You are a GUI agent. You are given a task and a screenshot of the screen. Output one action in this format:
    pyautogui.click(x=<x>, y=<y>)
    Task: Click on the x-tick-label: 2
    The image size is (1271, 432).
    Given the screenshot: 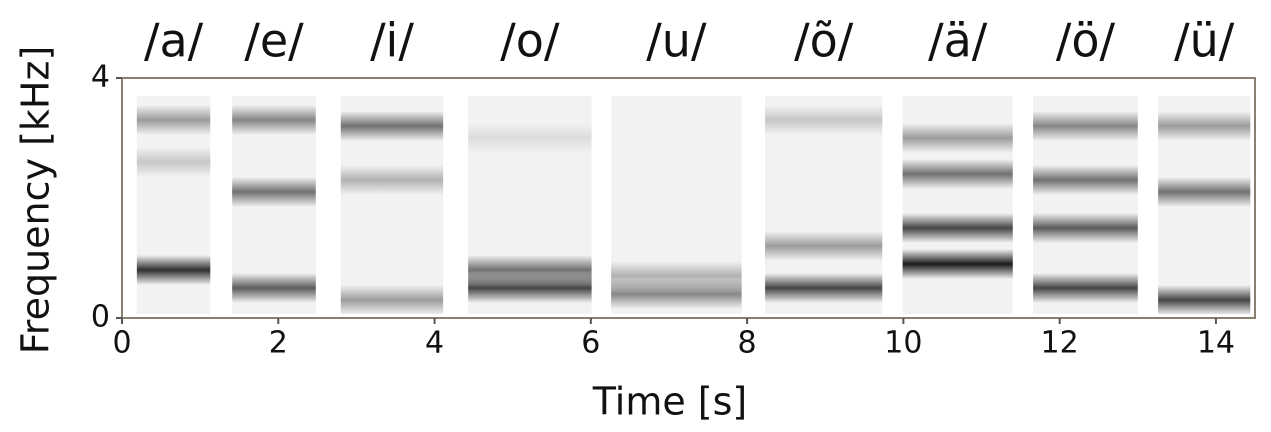 What is the action you would take?
    pyautogui.click(x=278, y=343)
    